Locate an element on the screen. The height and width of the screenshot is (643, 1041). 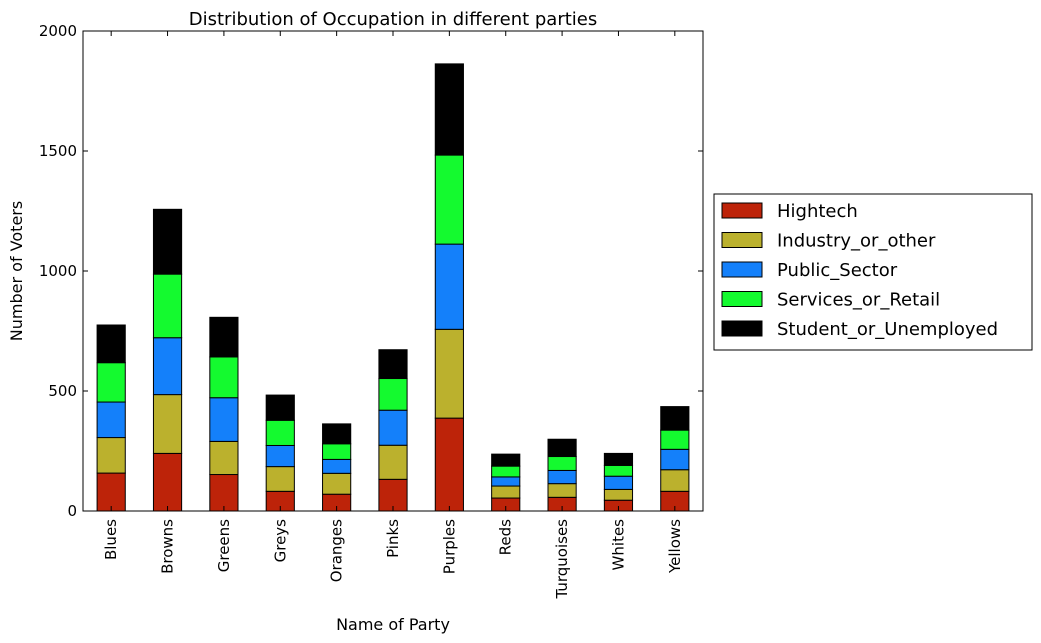
bar-purples-industry-or-other is located at coordinates (449, 373).